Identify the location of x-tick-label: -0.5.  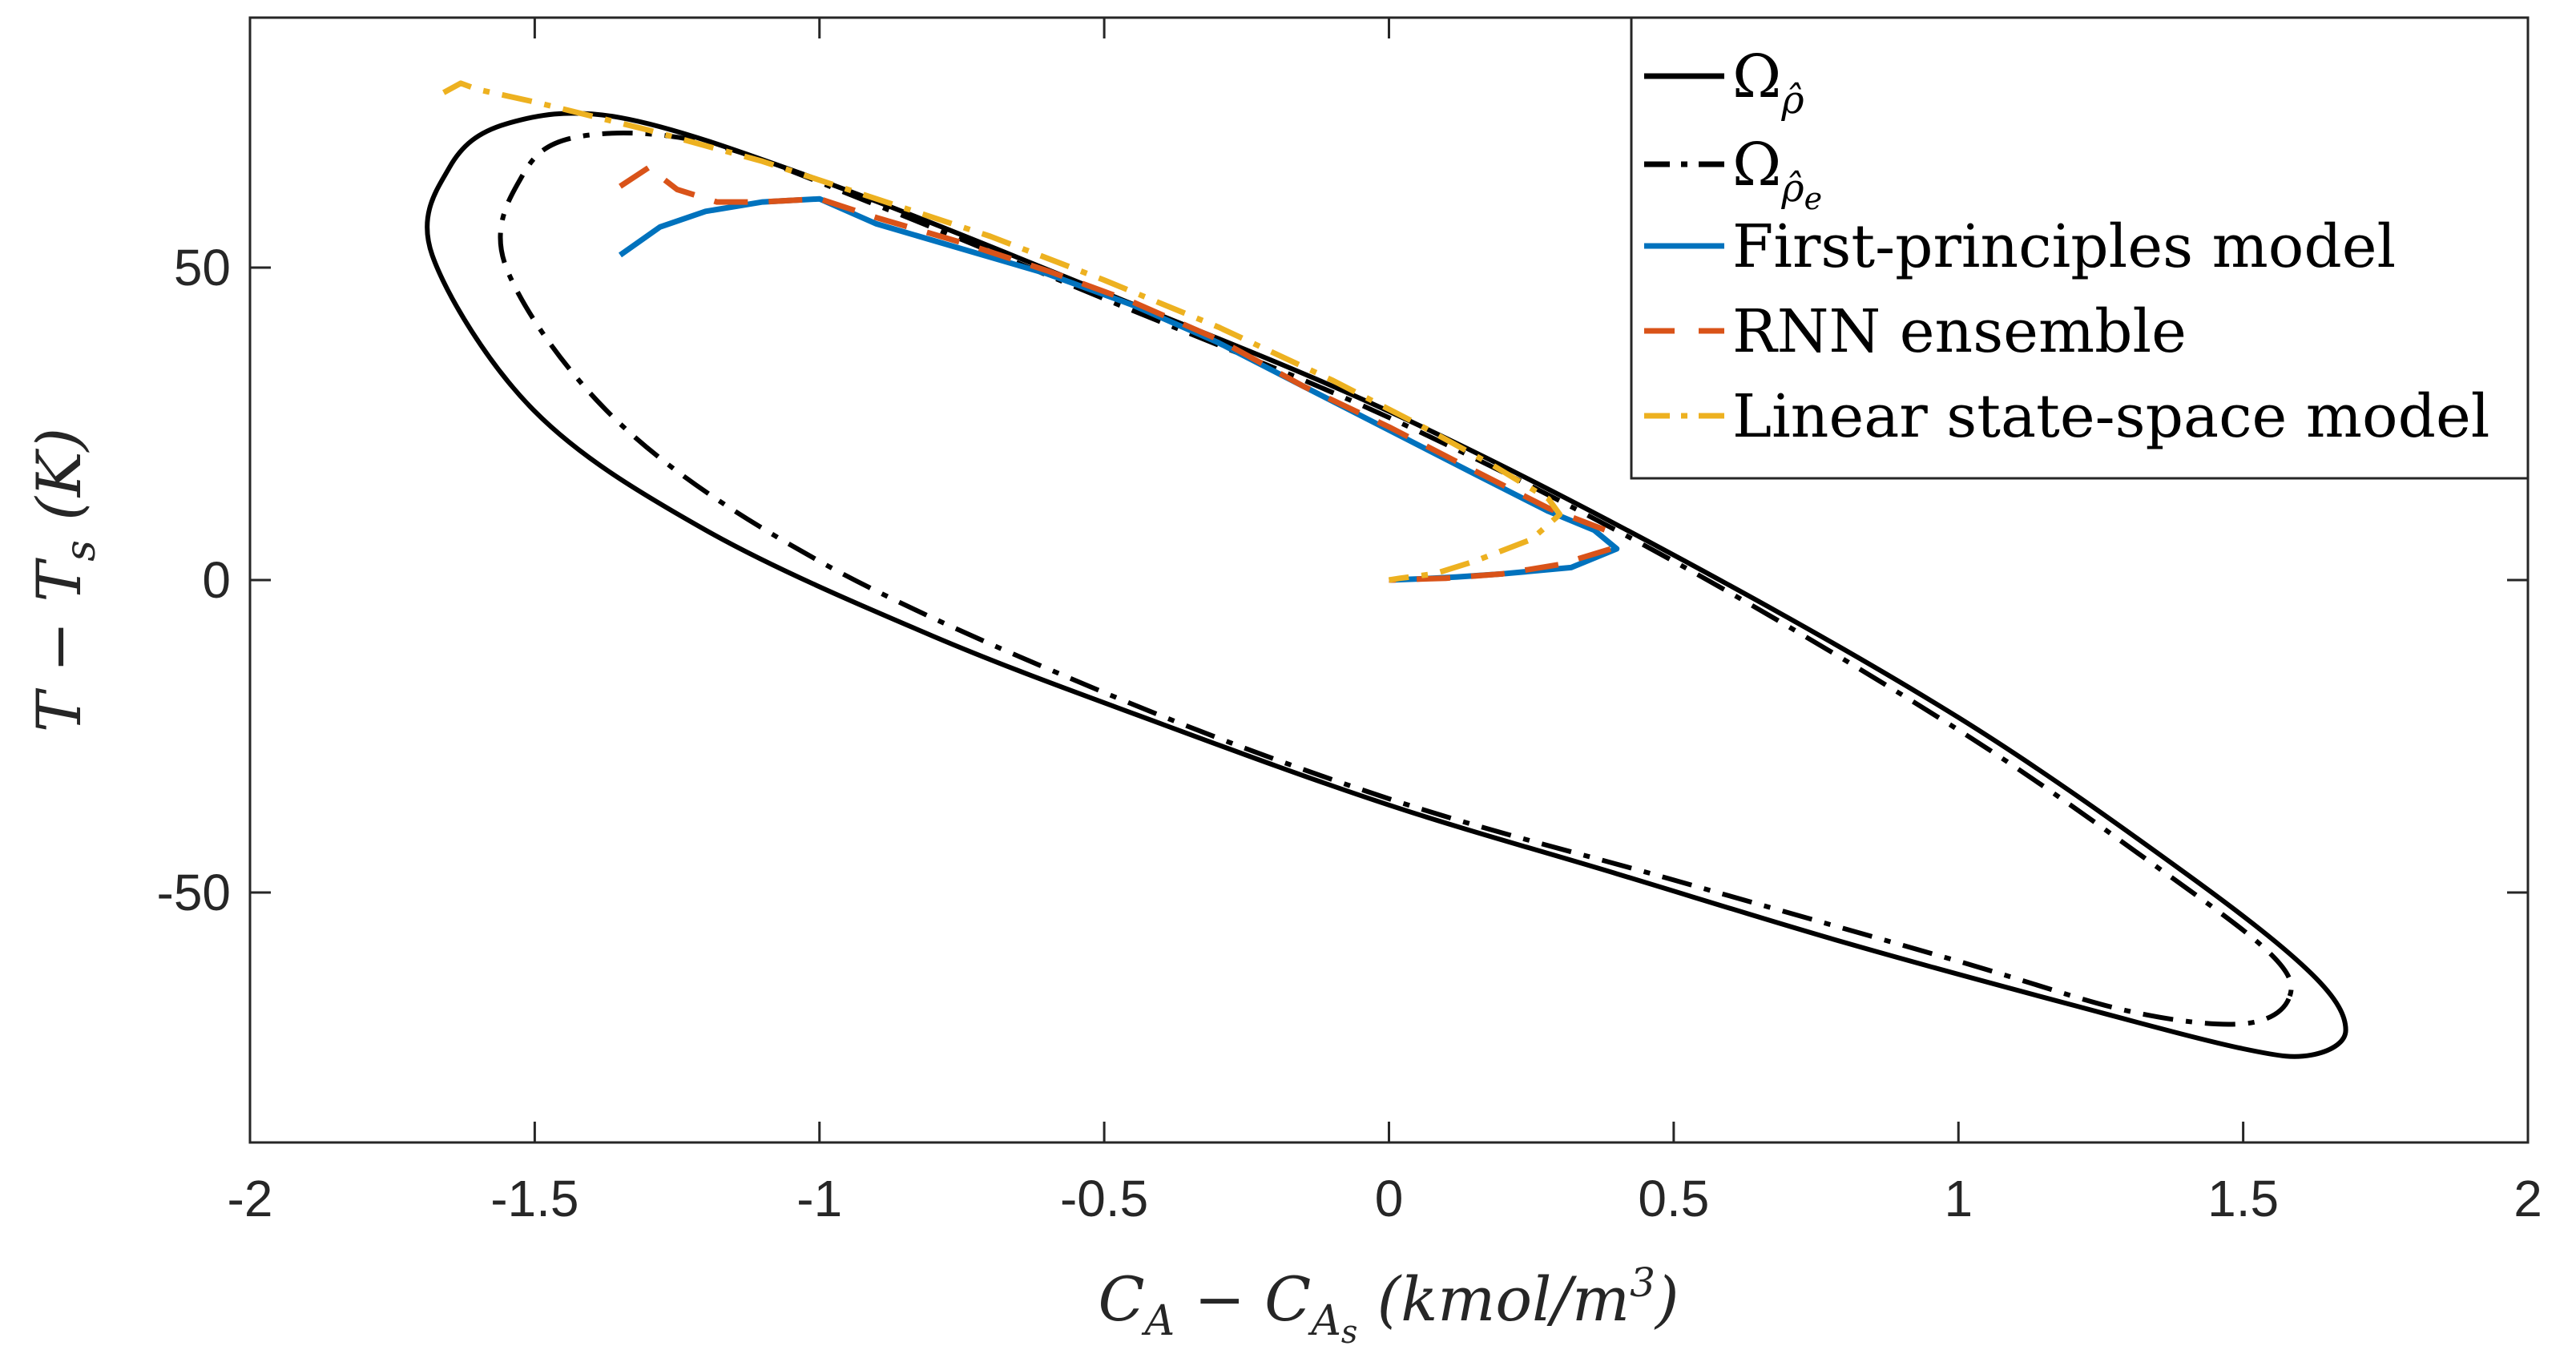
(1104, 1199).